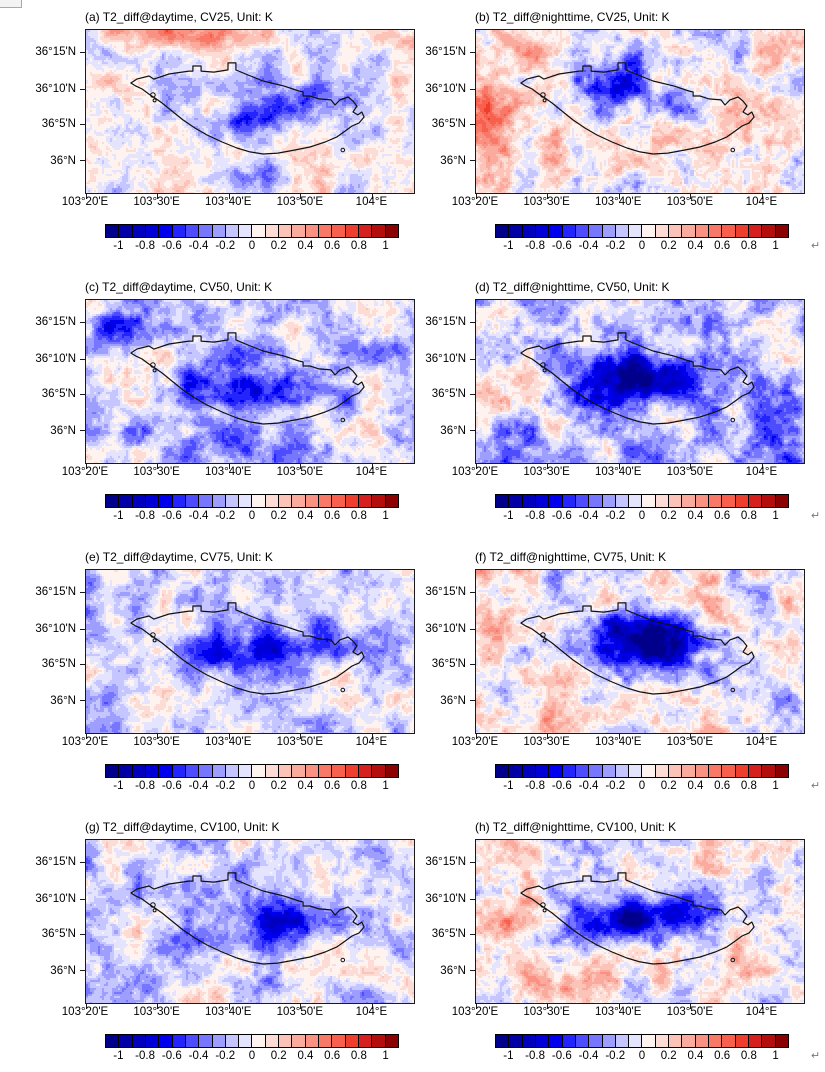  Describe the element at coordinates (252, 1049) in the screenshot. I see `colorbar: -1 -0.8 -0.6 -0.4 -0.2 0 0.2 0.4 0.6 0.8 1` at that location.